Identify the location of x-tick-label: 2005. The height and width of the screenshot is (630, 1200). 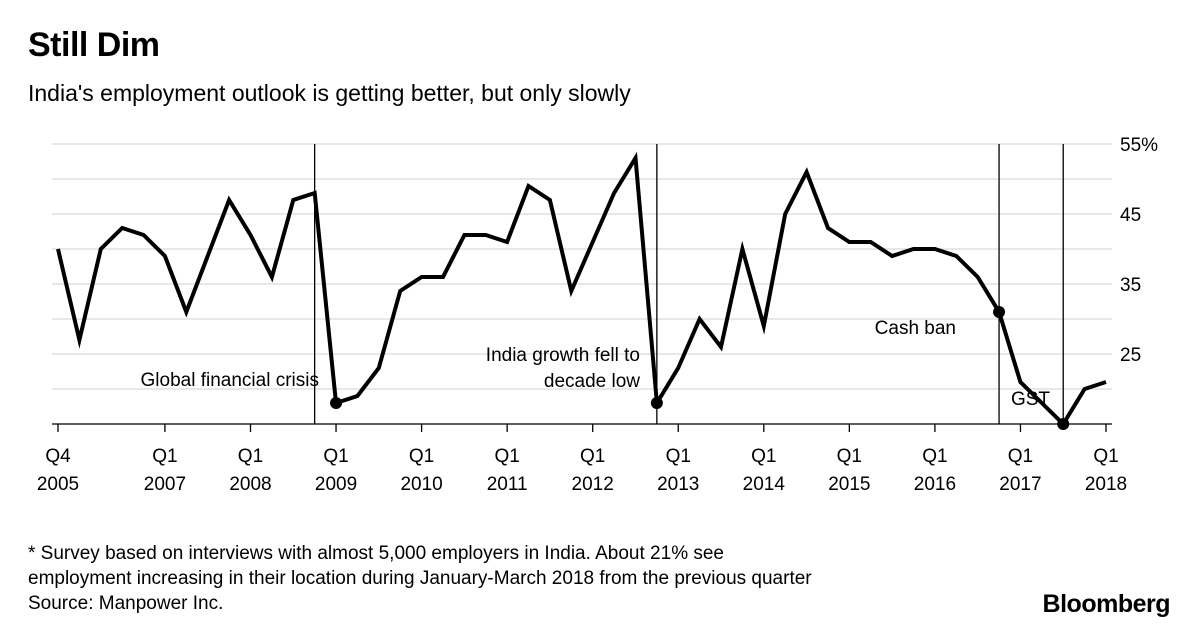
(58, 484).